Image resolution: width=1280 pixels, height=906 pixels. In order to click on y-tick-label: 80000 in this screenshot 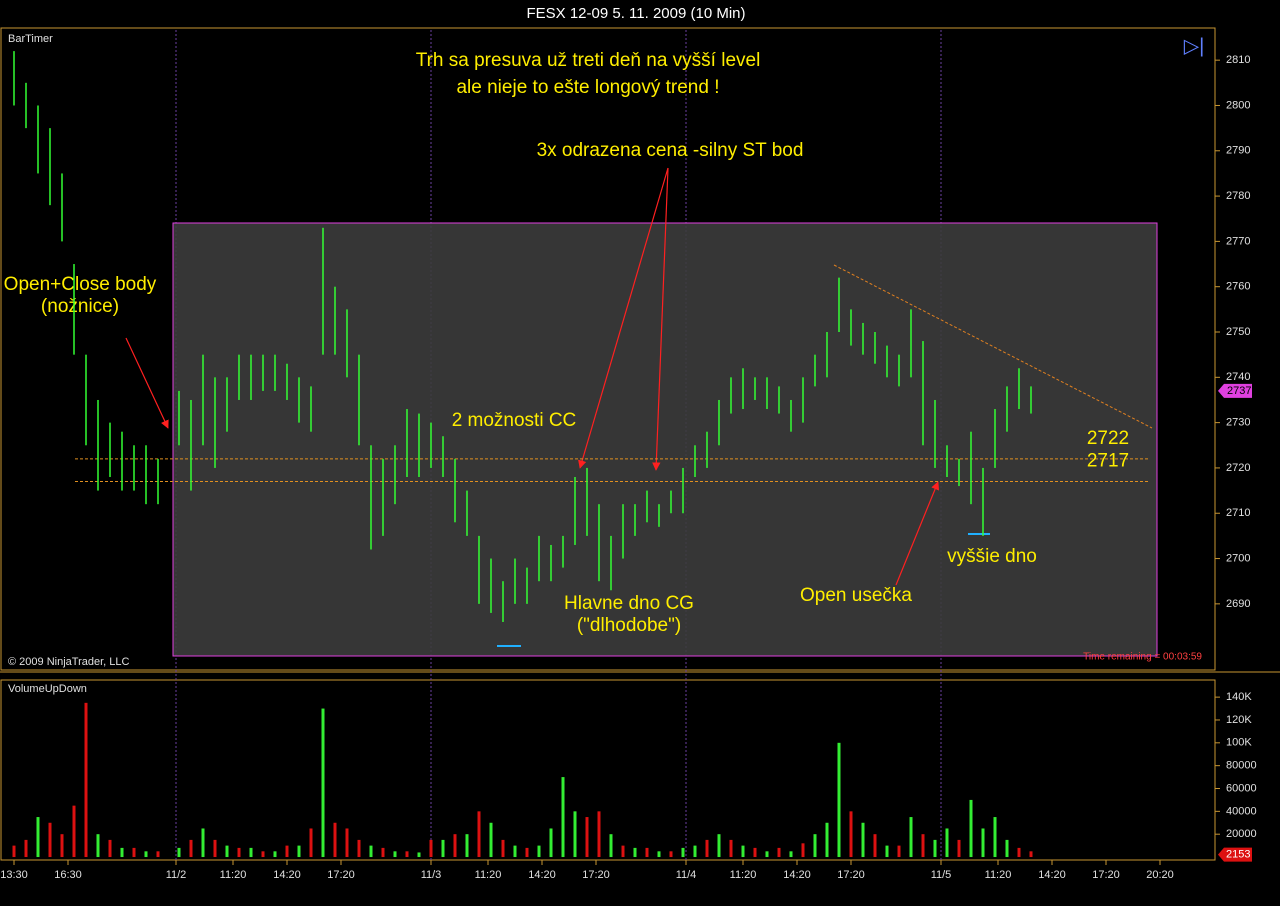, I will do `click(1241, 766)`.